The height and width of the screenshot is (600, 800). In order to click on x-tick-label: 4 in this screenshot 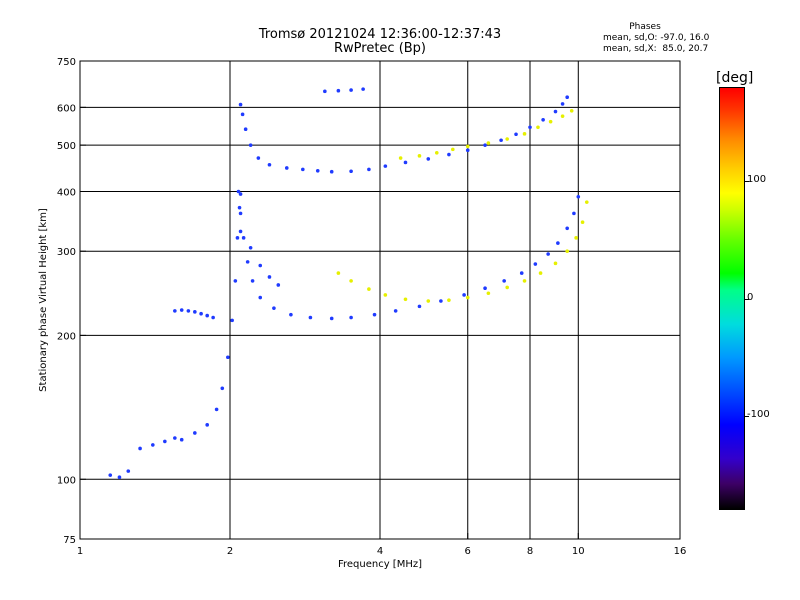, I will do `click(380, 551)`.